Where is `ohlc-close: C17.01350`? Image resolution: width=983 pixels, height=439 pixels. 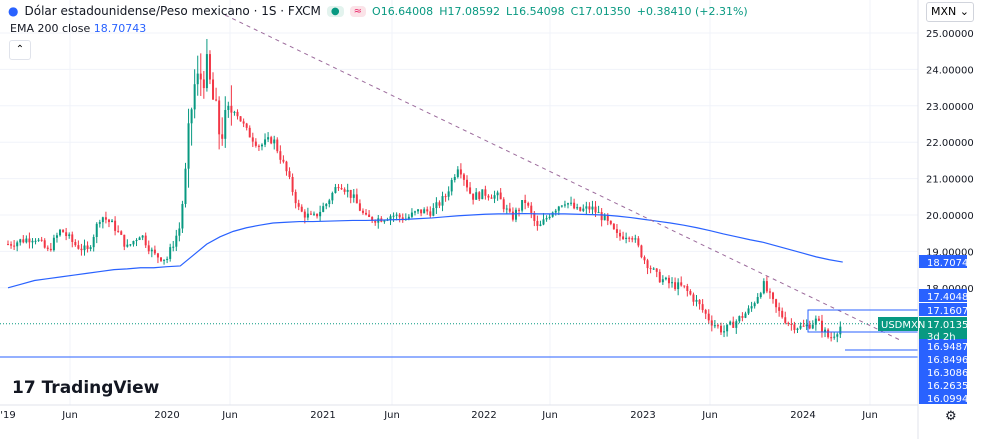 ohlc-close: C17.01350 is located at coordinates (600, 11).